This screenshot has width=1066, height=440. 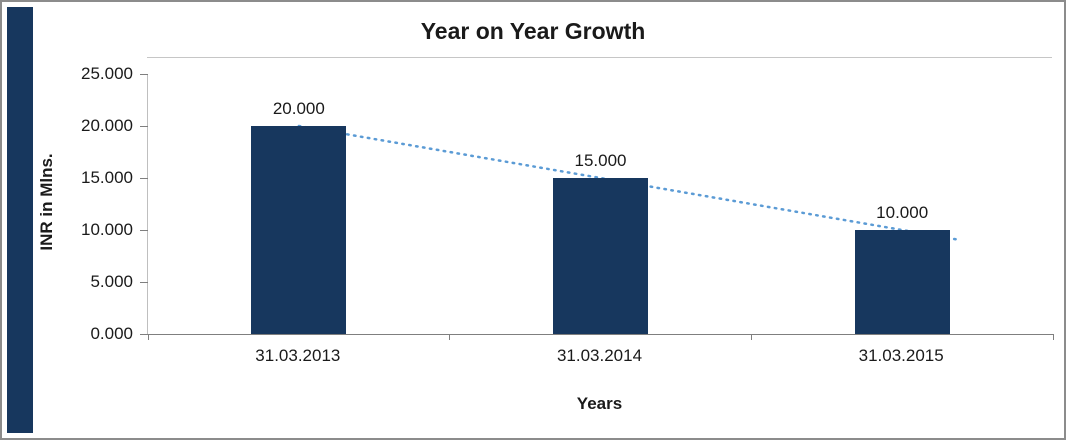 What do you see at coordinates (901, 355) in the screenshot?
I see `x-axis-tick-label: 31.03.2015` at bounding box center [901, 355].